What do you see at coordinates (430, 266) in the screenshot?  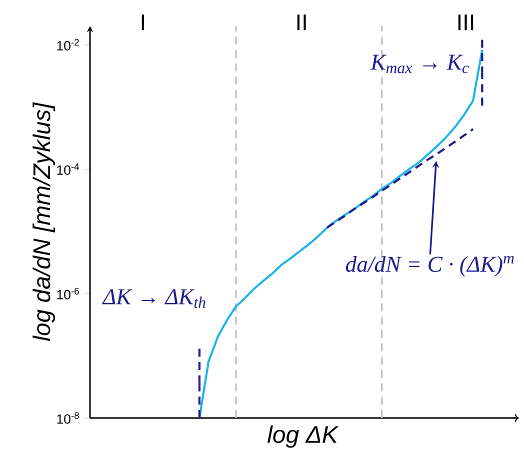 I see `annotation: da/dN = C · (ΔK)$^{m}$` at bounding box center [430, 266].